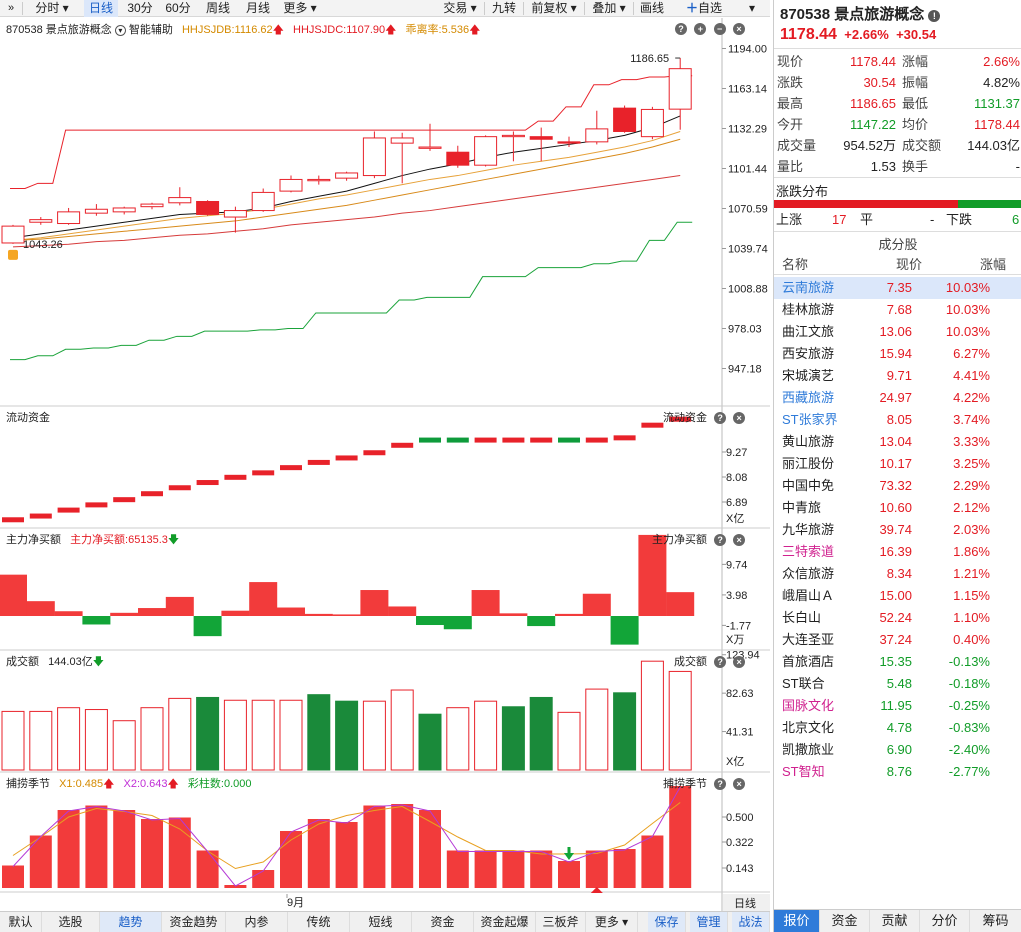 This screenshot has width=1021, height=932. I want to click on constituent-row: 北京文化 4.78 -0.83%, so click(897, 728).